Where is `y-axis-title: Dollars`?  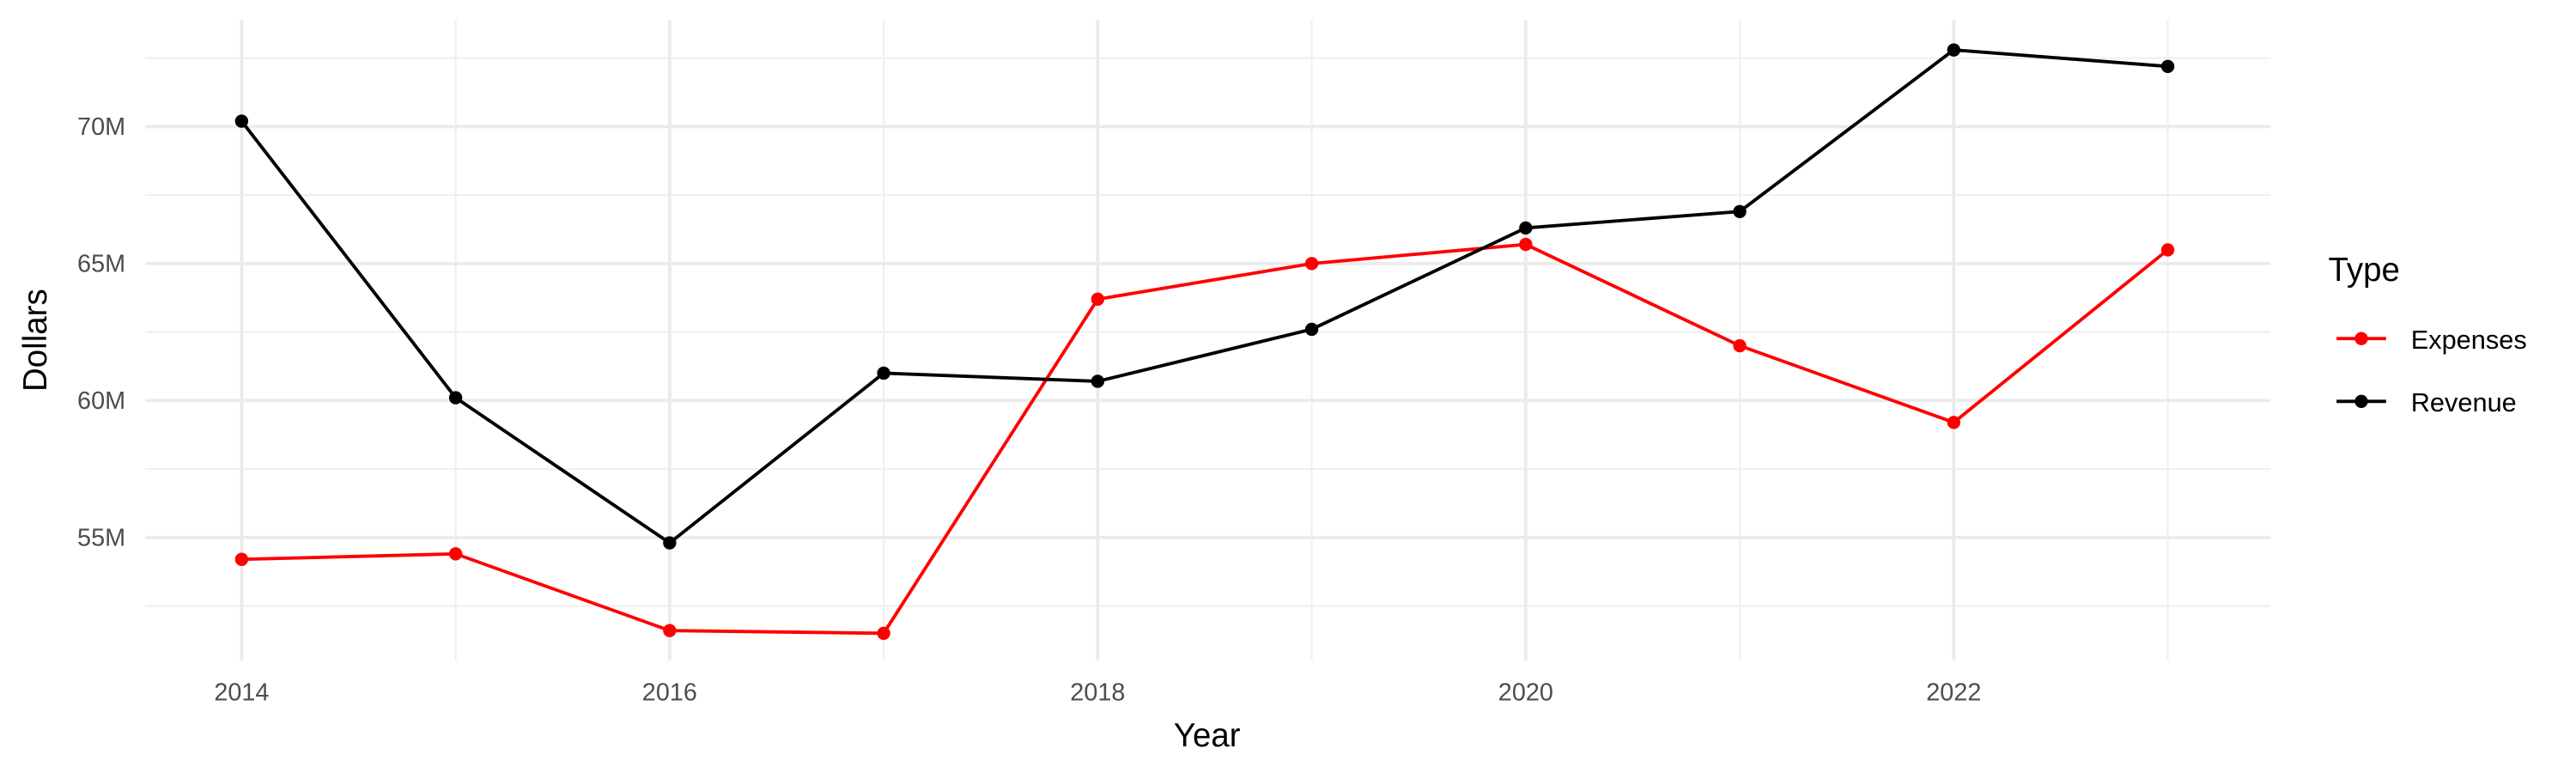 y-axis-title: Dollars is located at coordinates (36, 340).